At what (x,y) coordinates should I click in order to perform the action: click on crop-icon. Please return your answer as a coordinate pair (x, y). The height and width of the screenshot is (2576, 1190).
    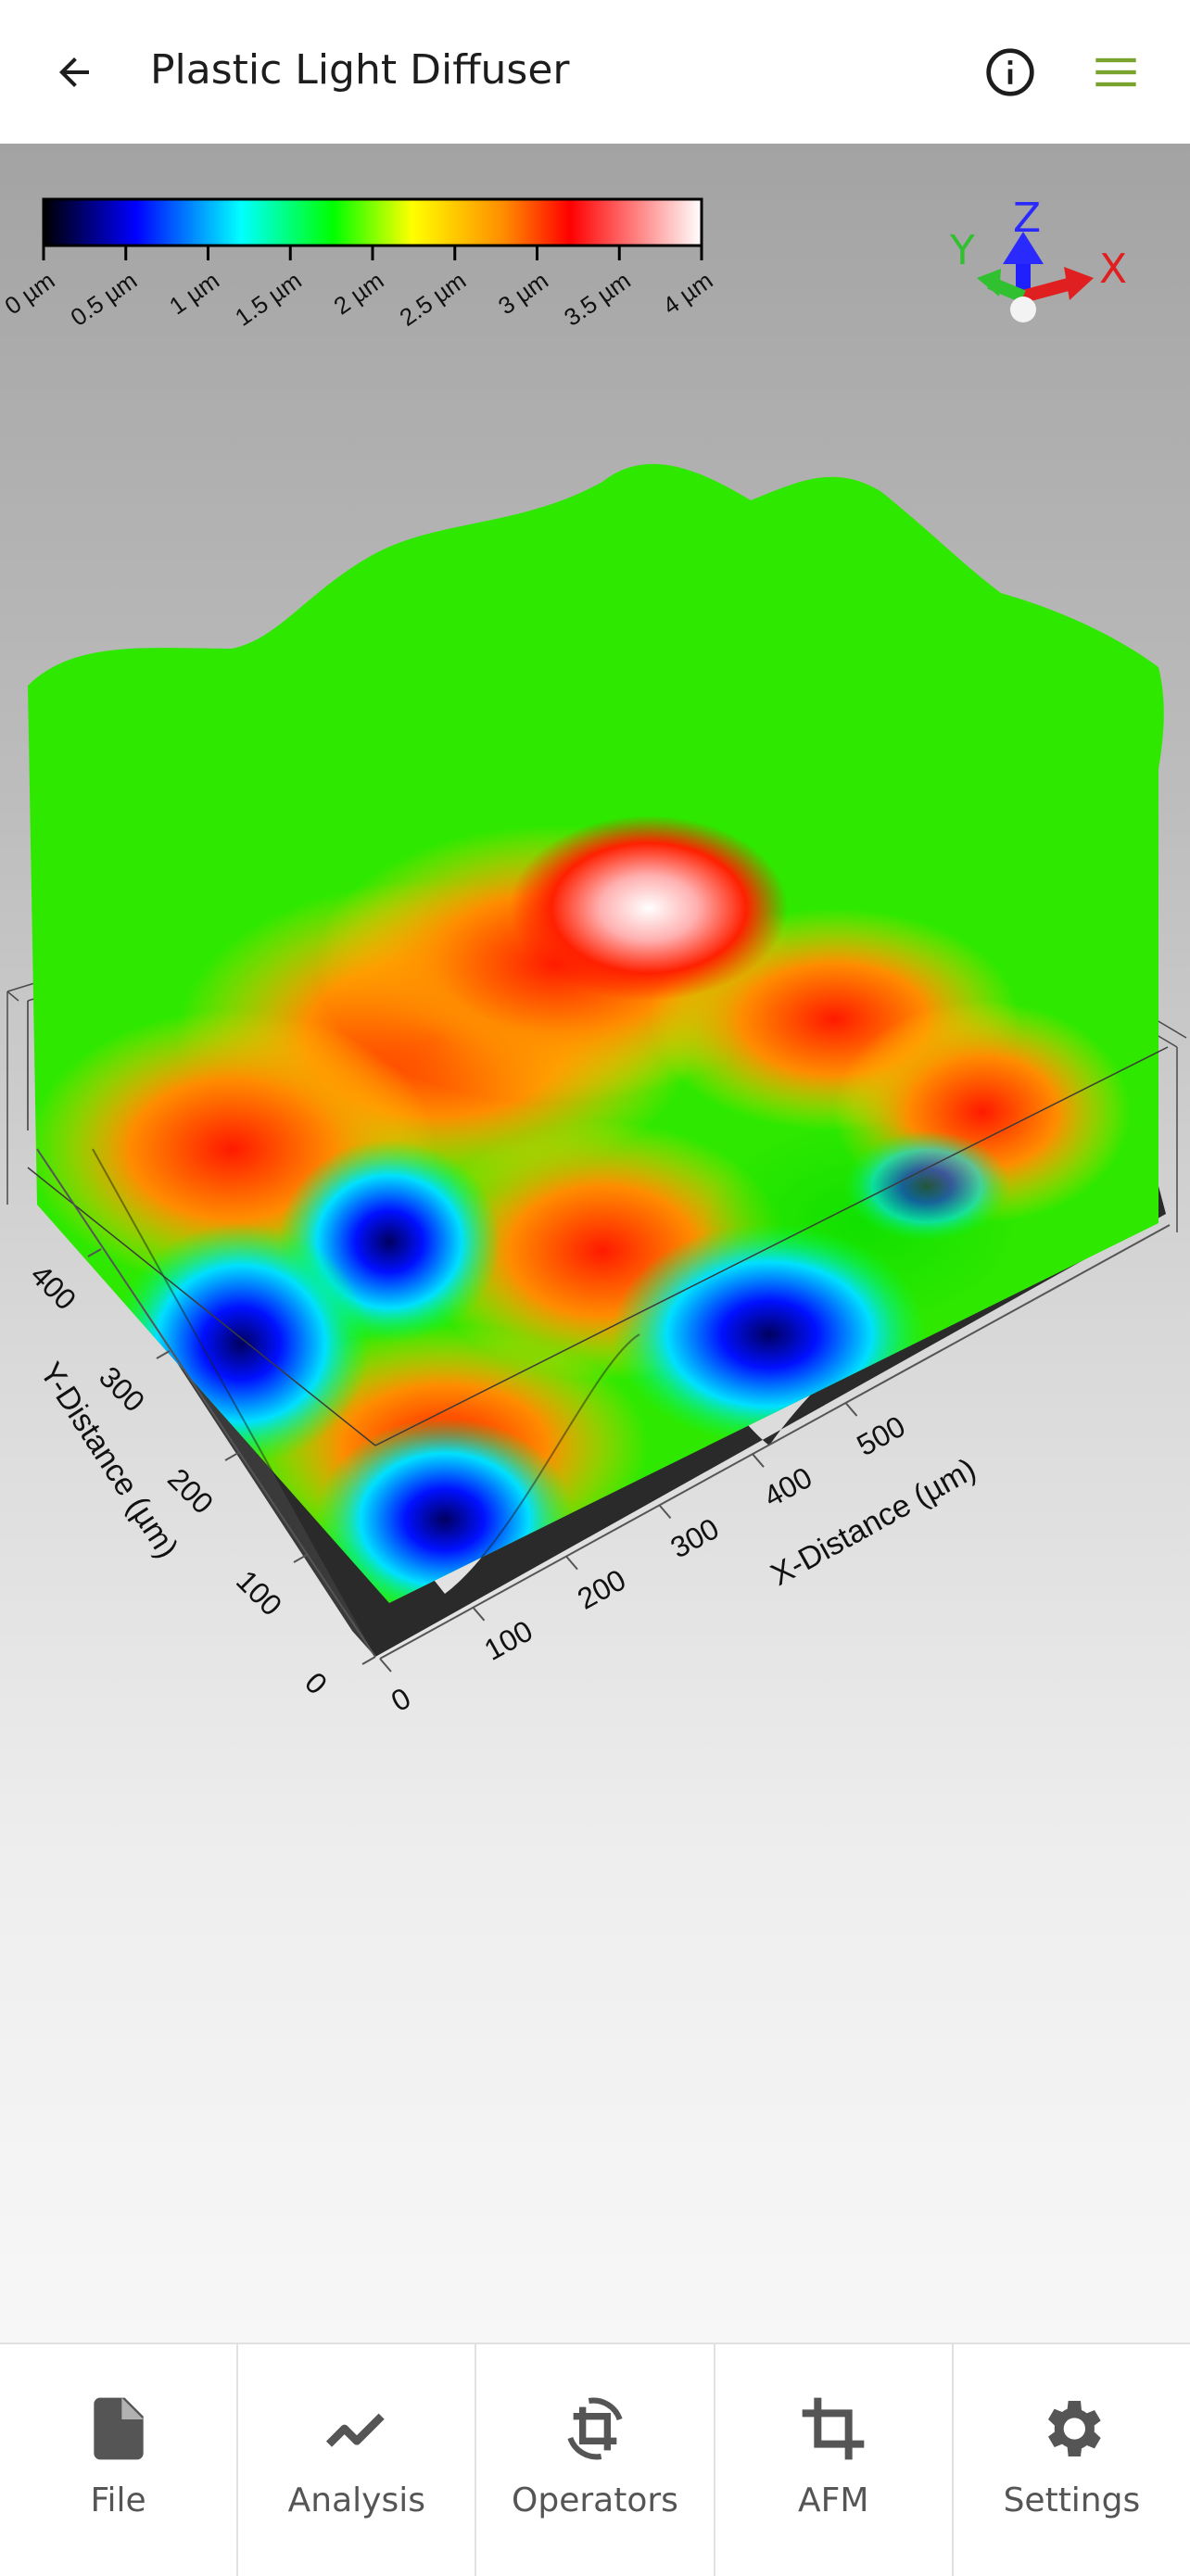
    Looking at the image, I should click on (833, 2428).